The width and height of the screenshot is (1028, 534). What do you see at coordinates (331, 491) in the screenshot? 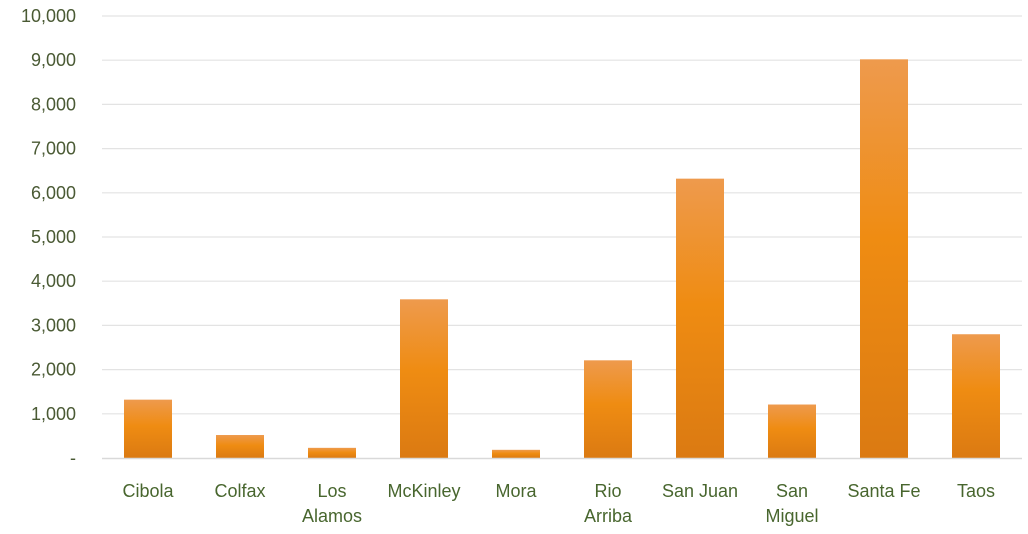
I see `x-tick-label-line: Los` at bounding box center [331, 491].